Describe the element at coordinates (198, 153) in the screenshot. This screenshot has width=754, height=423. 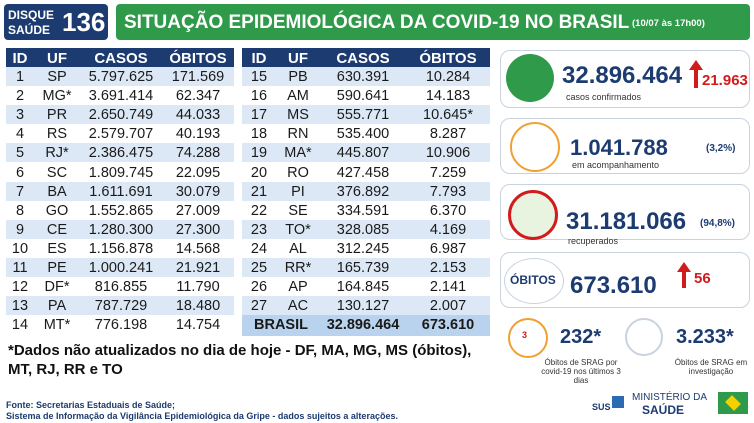
I see `table-cell: 74.288` at that location.